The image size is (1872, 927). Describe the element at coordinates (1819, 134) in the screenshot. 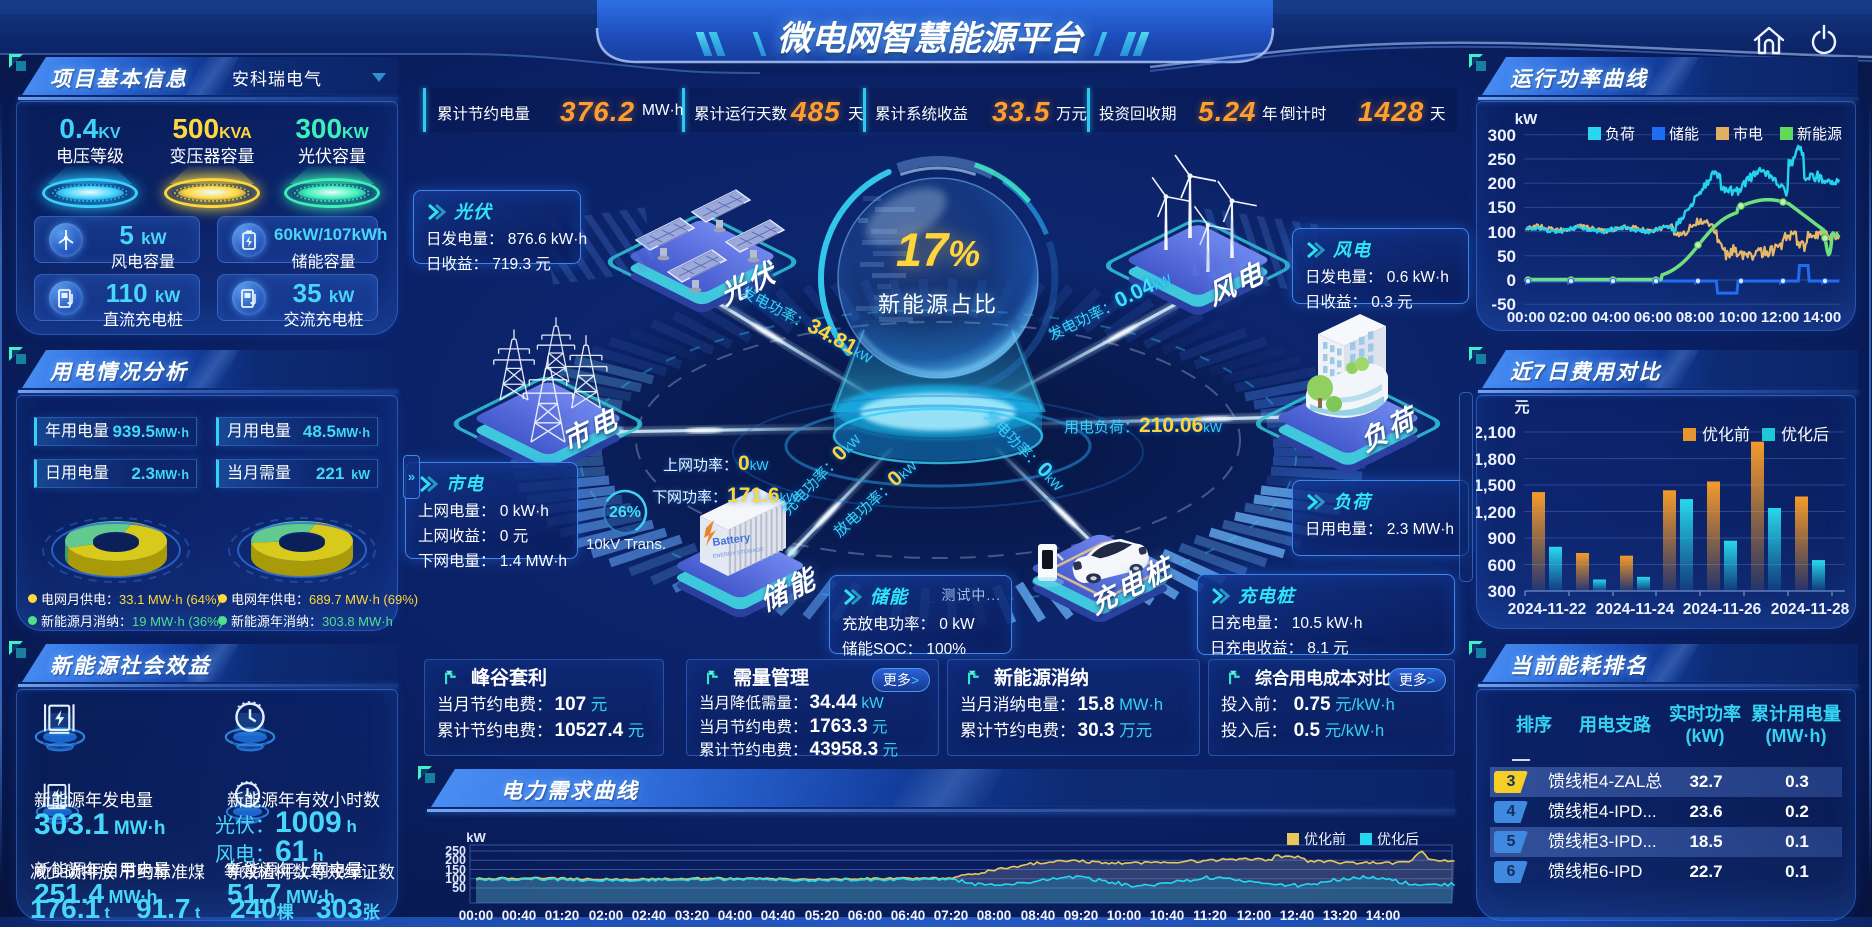

I see `svg-text: 新能源` at that location.